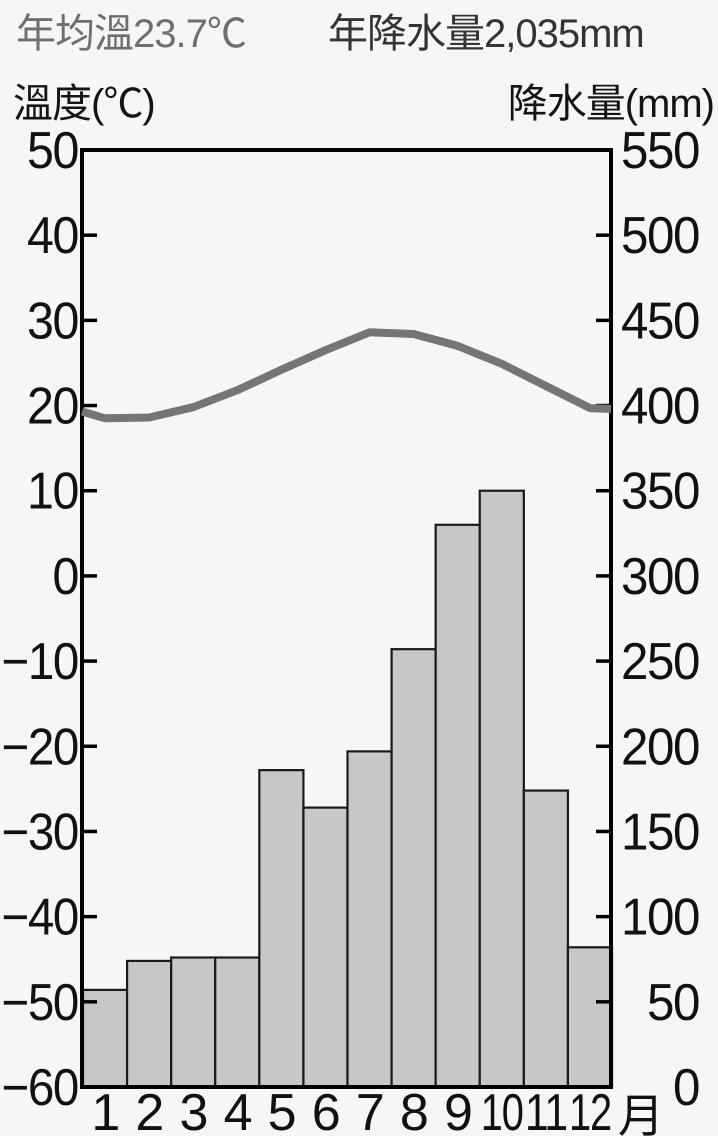 The image size is (718, 1136). What do you see at coordinates (40, 1088) in the screenshot?
I see `left-axis-tick-label: −60` at bounding box center [40, 1088].